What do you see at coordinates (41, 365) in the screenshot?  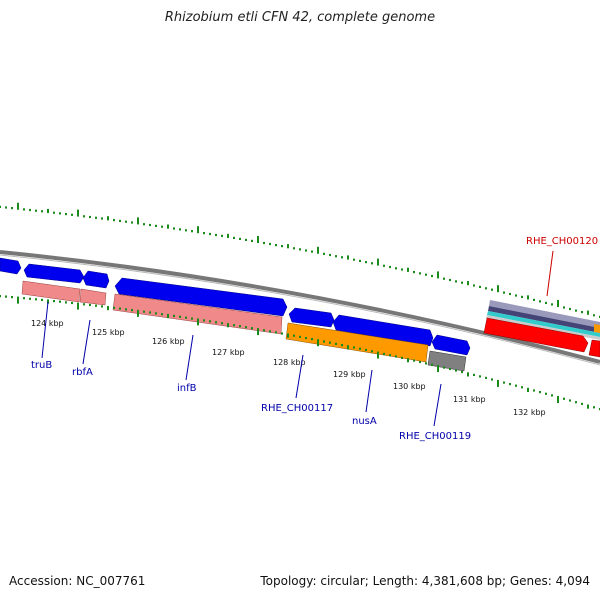 I see `gene-label-trub: truB` at bounding box center [41, 365].